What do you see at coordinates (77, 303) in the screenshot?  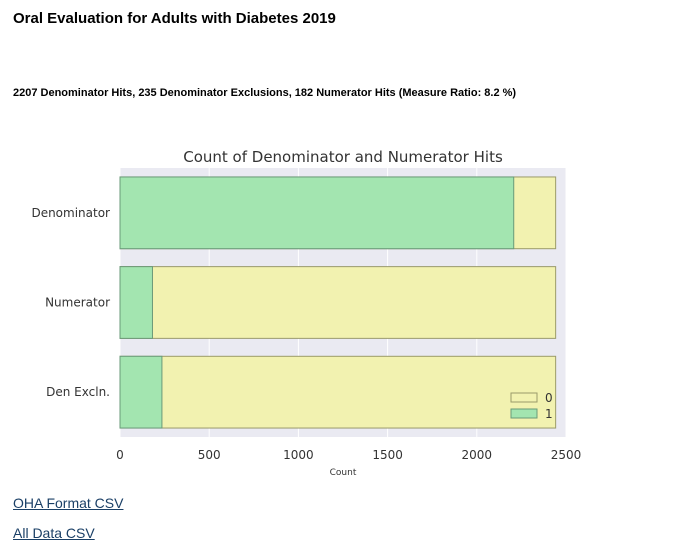 I see `y-tick-label: Numerator` at bounding box center [77, 303].